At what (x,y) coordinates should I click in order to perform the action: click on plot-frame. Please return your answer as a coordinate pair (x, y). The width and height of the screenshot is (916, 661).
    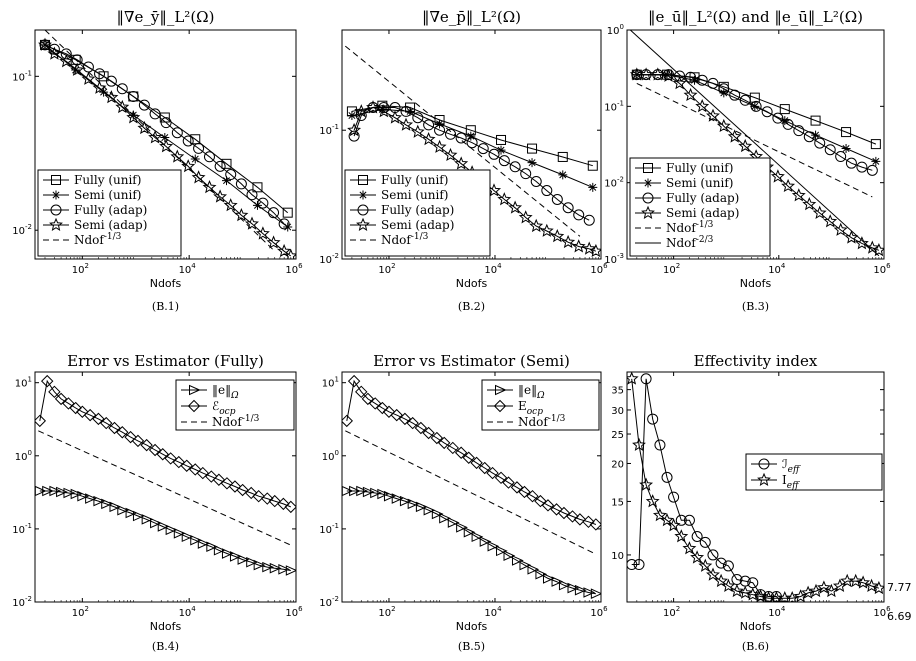
    Looking at the image, I should click on (165, 144).